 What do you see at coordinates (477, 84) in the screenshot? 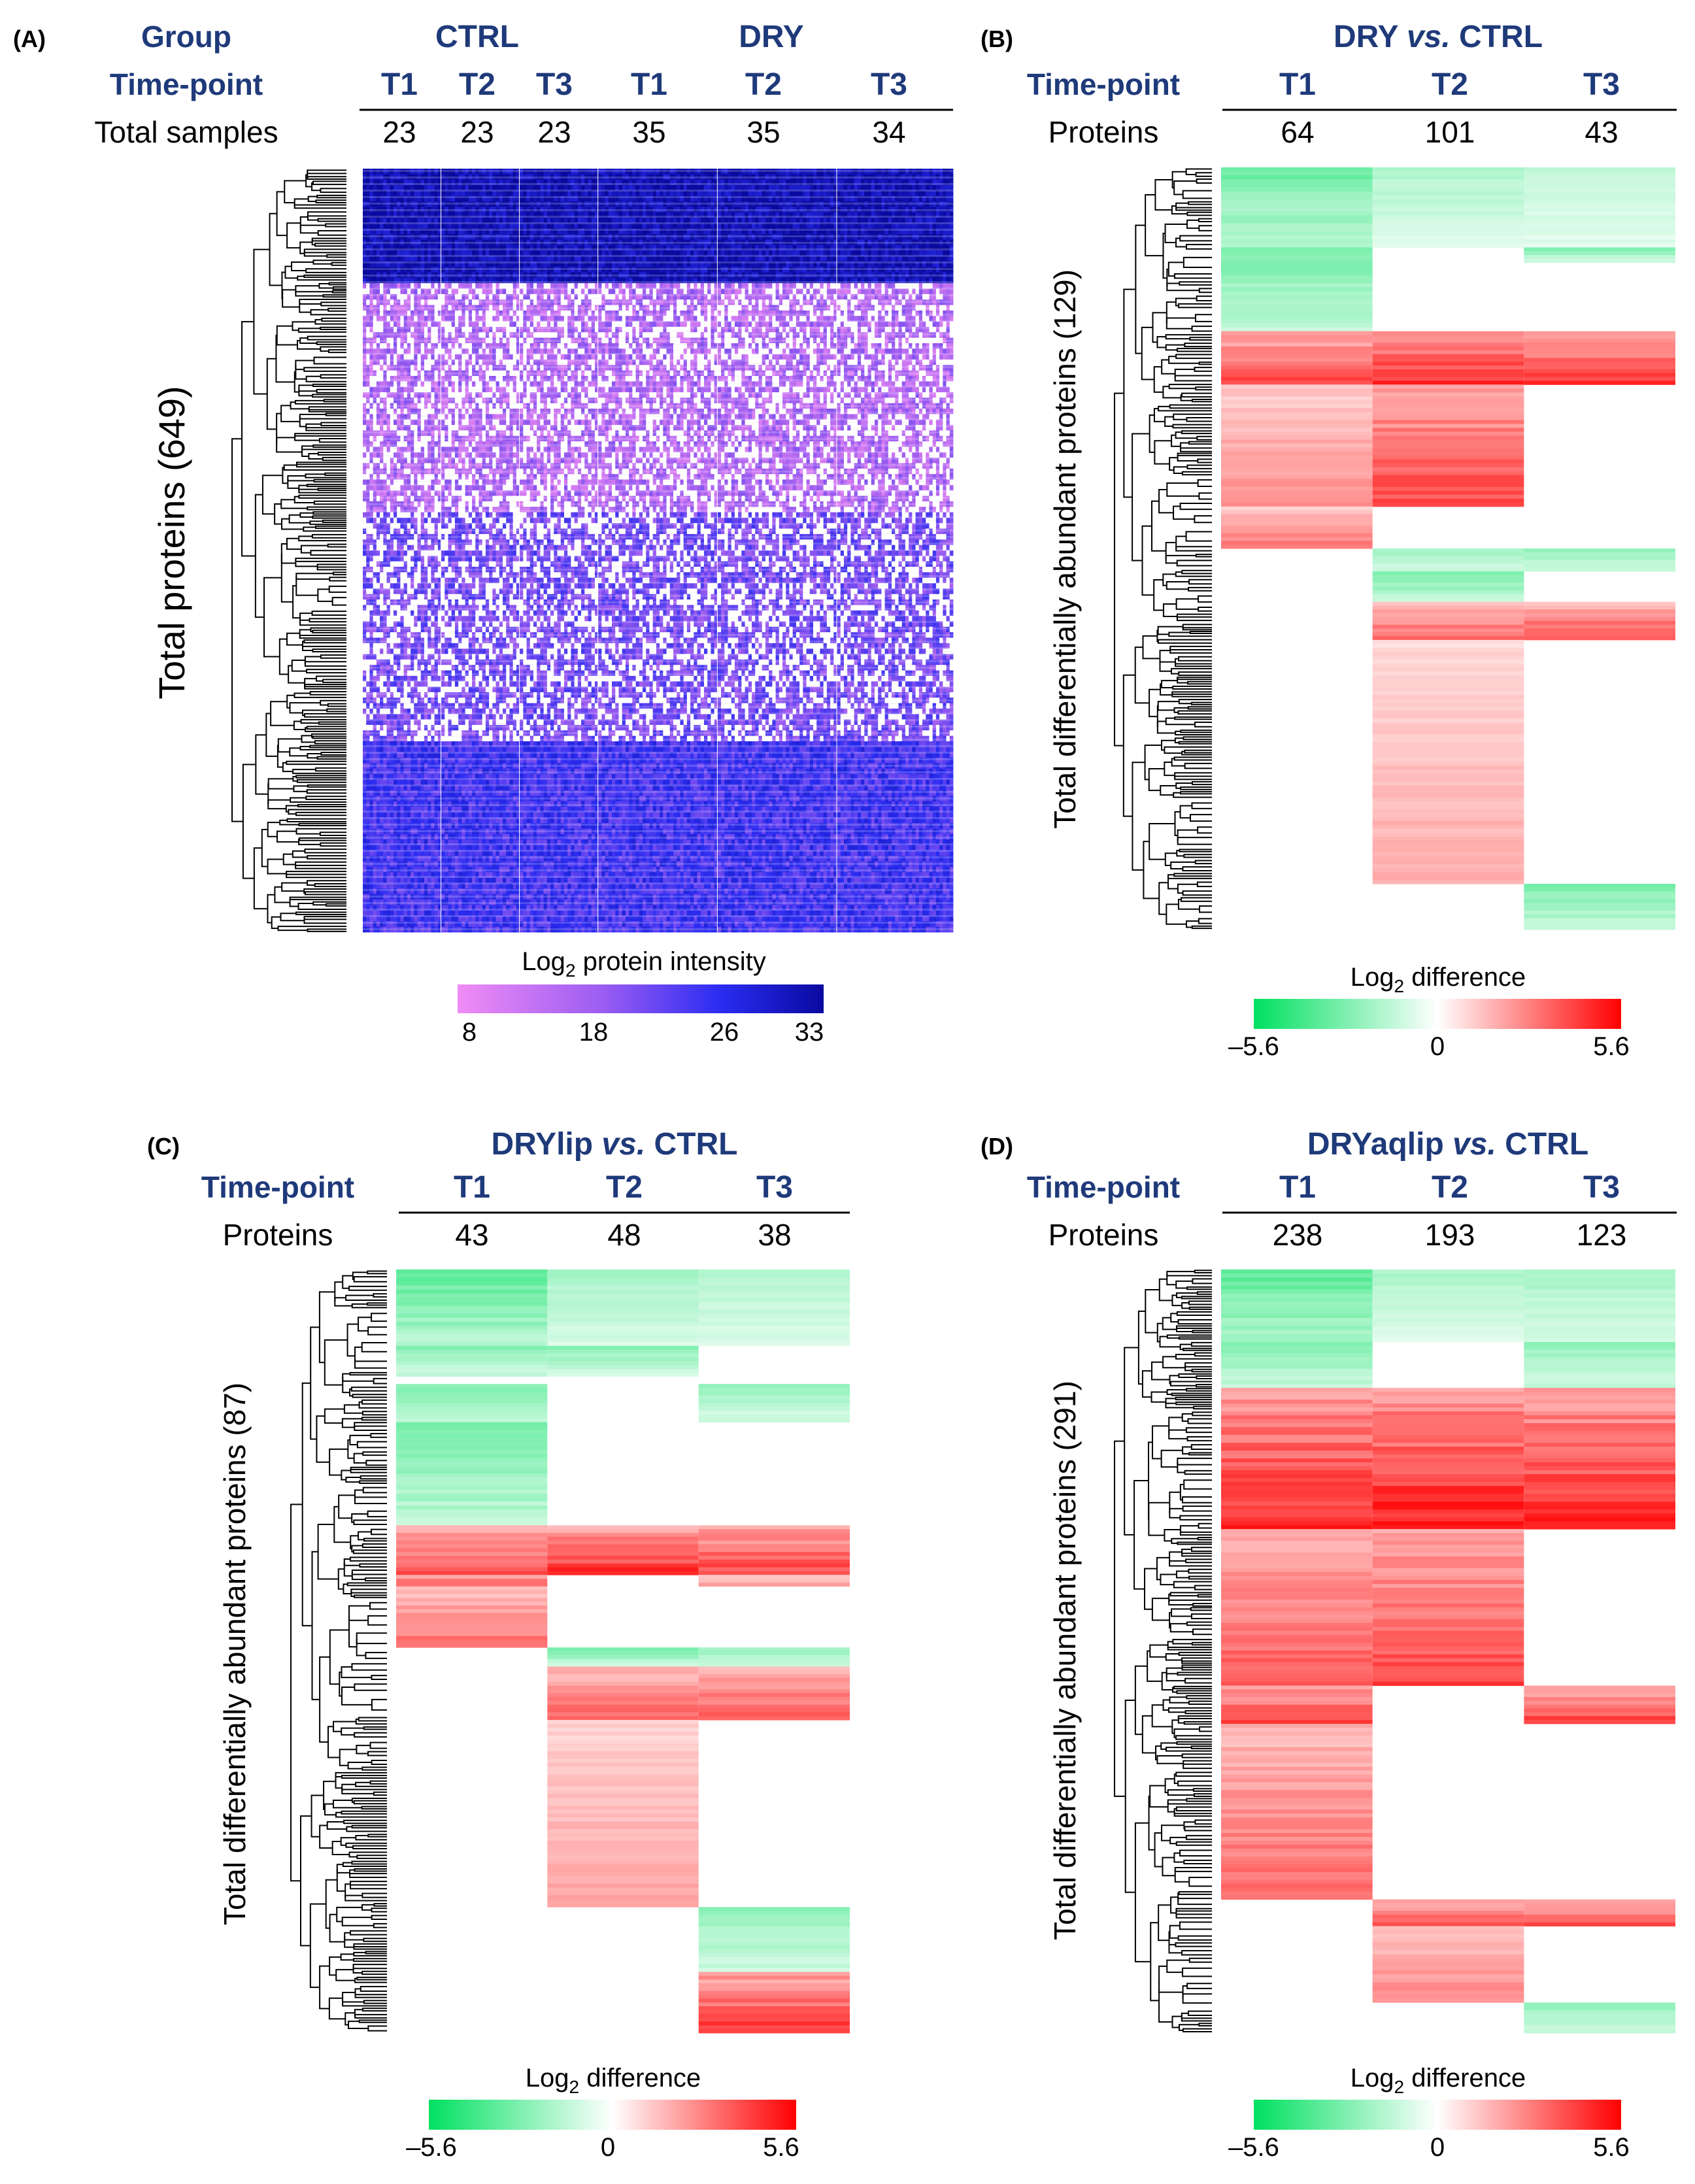
I see `panel-a-timepoint: T2` at bounding box center [477, 84].